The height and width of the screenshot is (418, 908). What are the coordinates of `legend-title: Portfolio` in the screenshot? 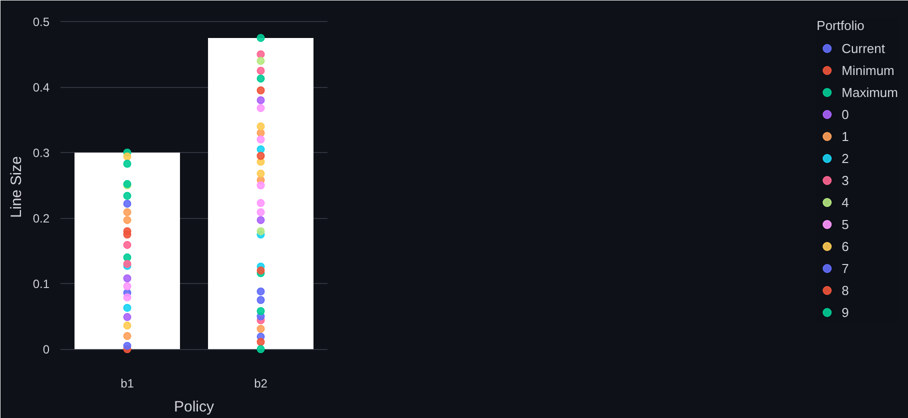 It's located at (841, 25).